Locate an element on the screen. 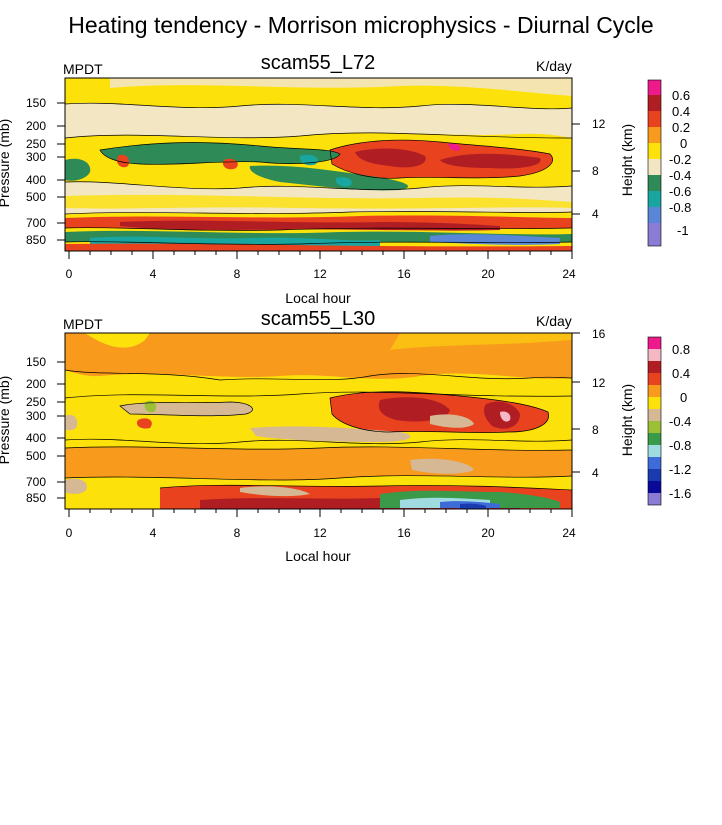  legend-label: -1.6 is located at coordinates (680, 493).